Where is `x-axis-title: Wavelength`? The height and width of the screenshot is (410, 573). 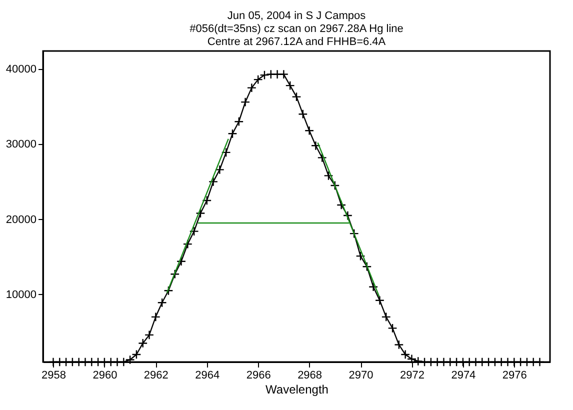
x-axis-title: Wavelength is located at coordinates (297, 389).